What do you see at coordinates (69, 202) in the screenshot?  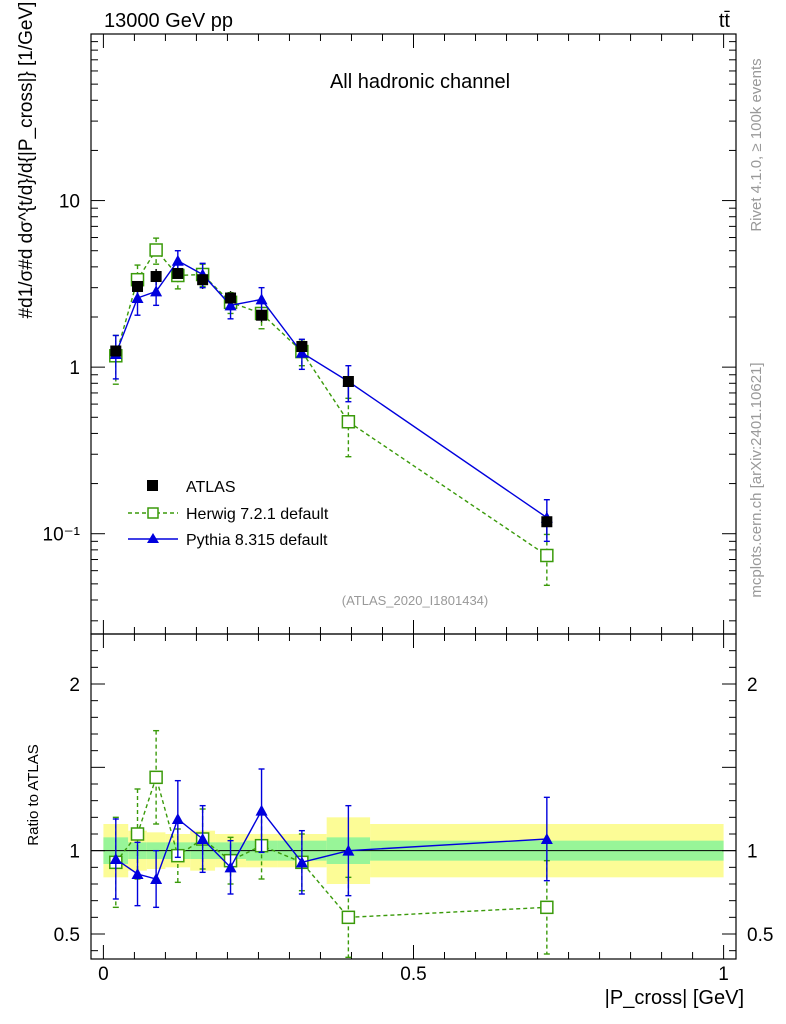 I see `main-y-tick-label: 10` at bounding box center [69, 202].